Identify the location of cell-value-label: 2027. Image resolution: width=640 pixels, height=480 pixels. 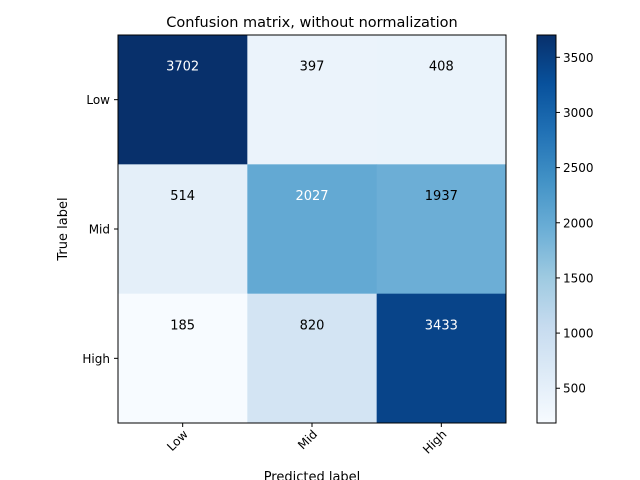
(311, 196).